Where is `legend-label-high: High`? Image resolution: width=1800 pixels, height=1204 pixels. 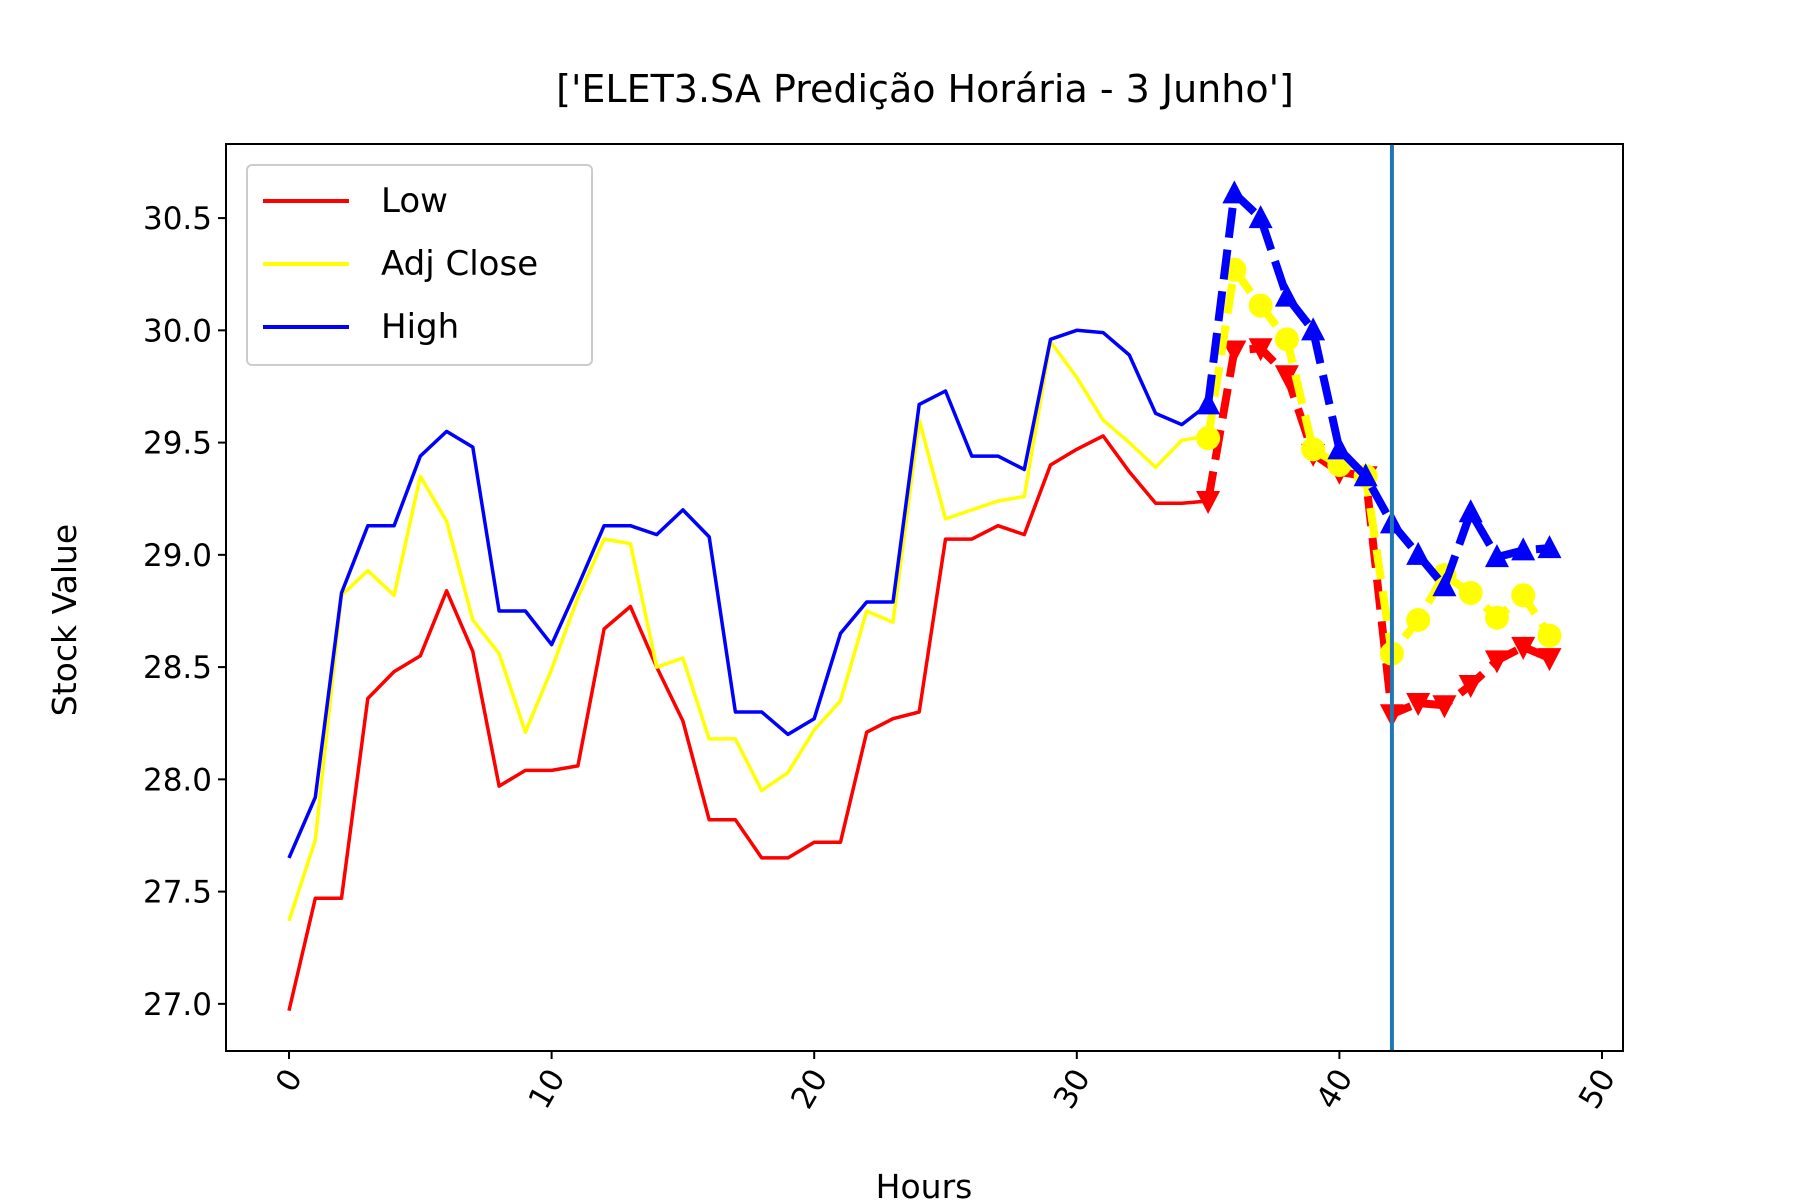
legend-label-high: High is located at coordinates (420, 327).